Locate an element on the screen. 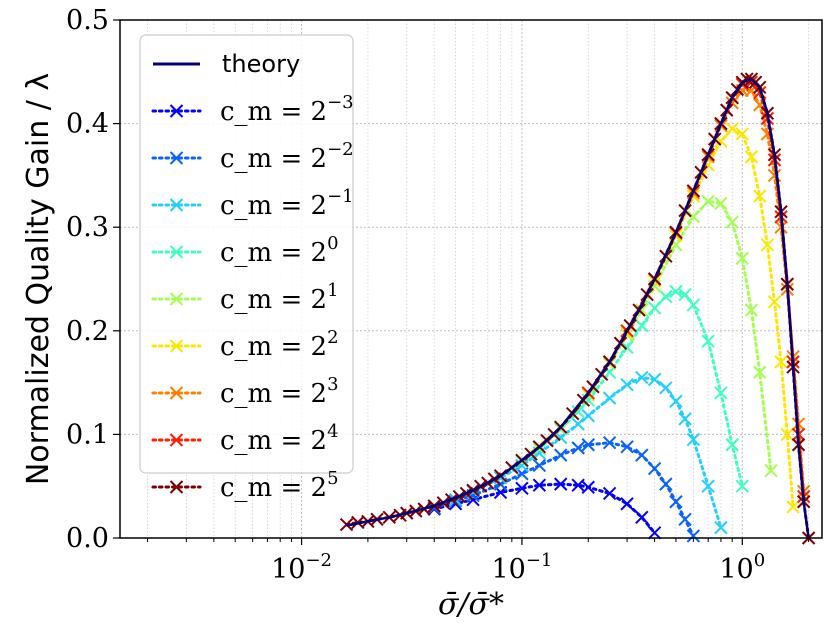 The image size is (830, 623). y-tick-label: 0.5 is located at coordinates (87, 20).